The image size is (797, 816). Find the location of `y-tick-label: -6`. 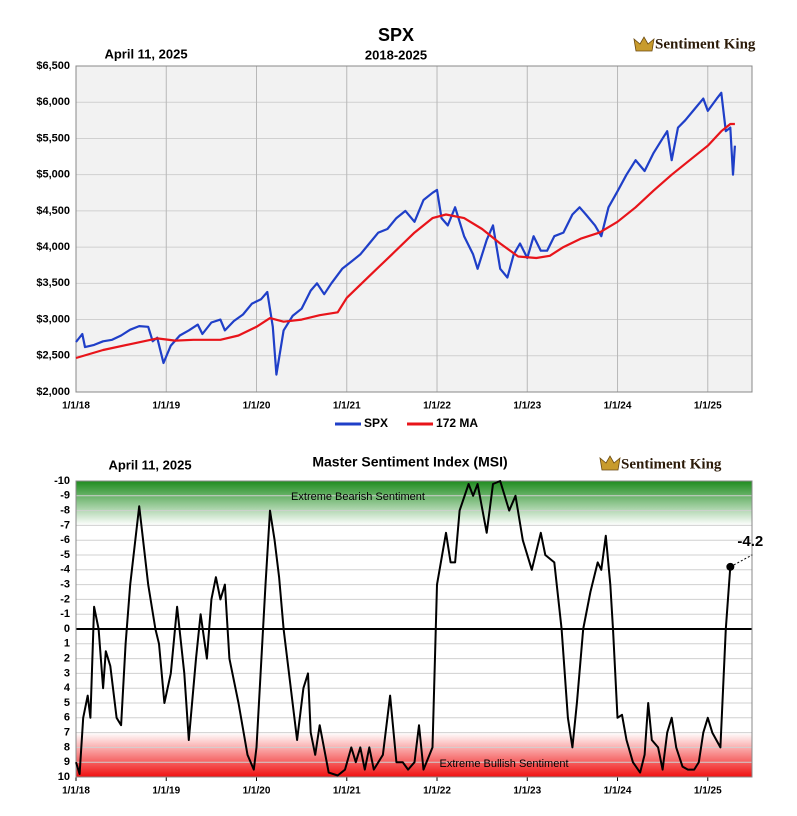

y-tick-label: -6 is located at coordinates (65, 540).